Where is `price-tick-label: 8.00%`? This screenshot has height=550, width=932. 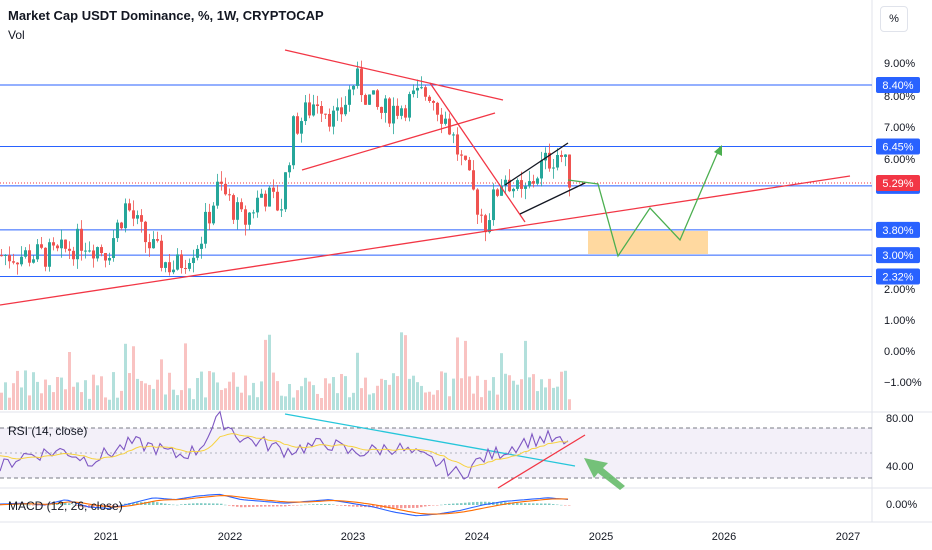
price-tick-label: 8.00% is located at coordinates (899, 97).